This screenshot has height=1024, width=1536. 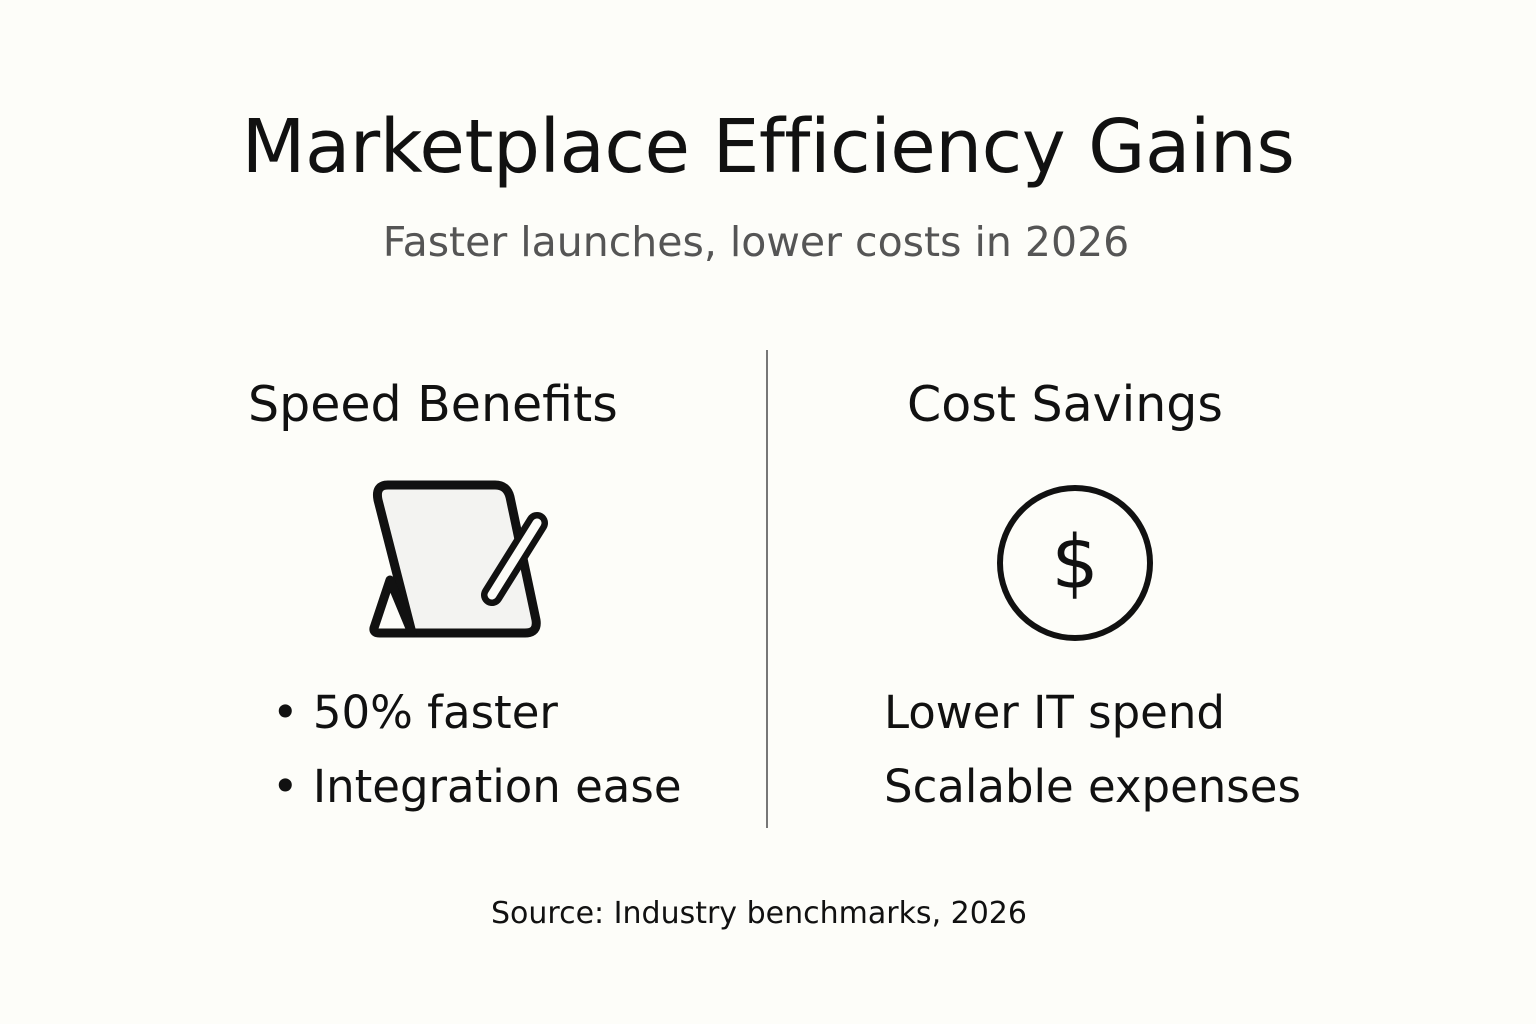 I want to click on cost-savings-heading: Cost Savings, so click(x=1065, y=404).